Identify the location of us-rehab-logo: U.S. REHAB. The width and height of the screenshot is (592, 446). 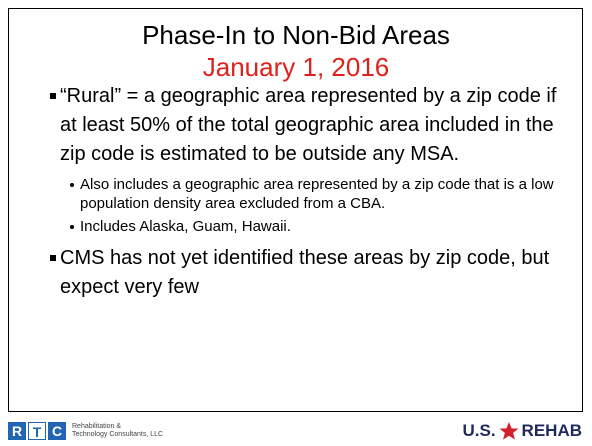
(522, 431).